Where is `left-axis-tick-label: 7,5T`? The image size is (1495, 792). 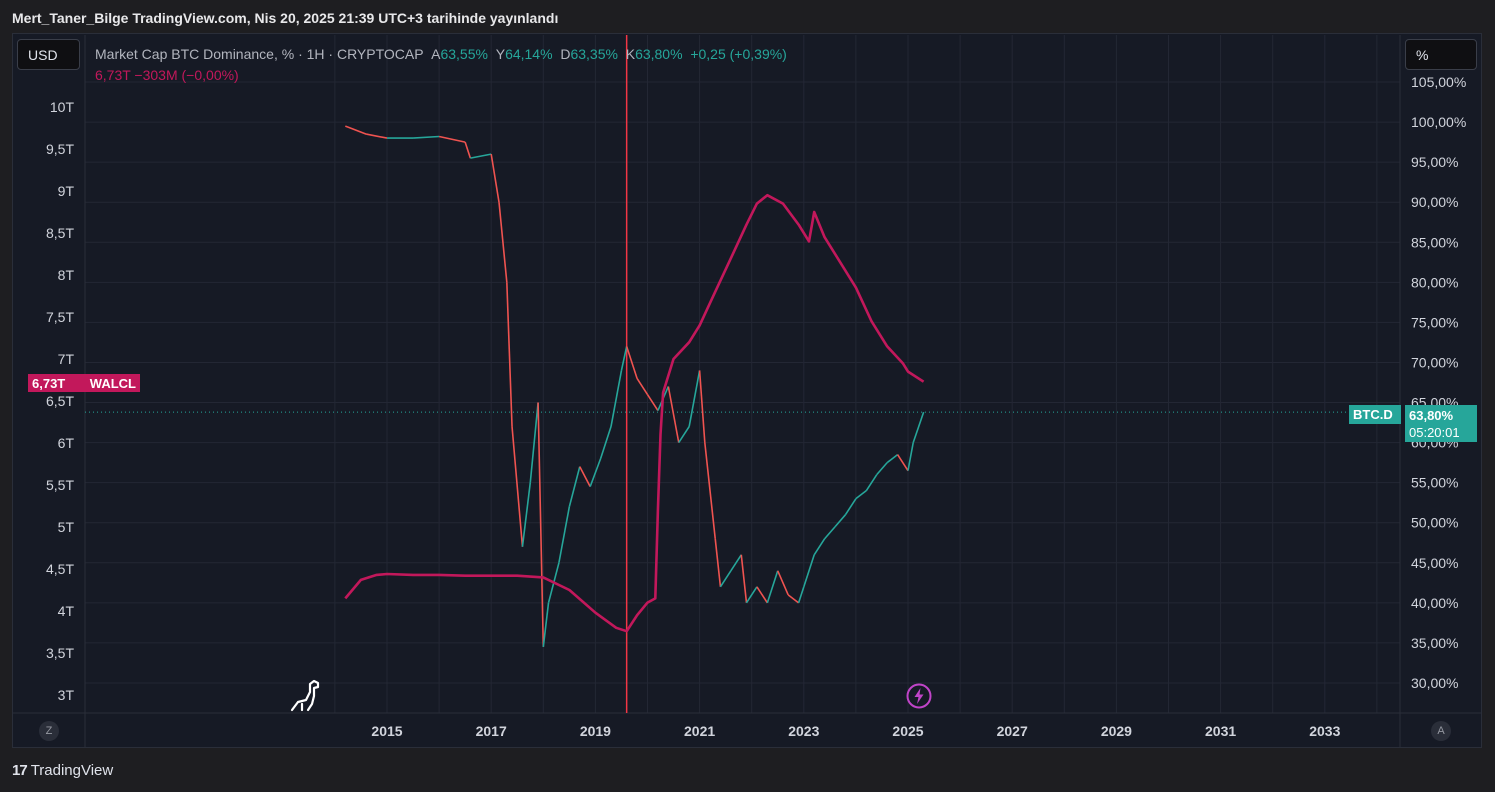
left-axis-tick-label: 7,5T is located at coordinates (60, 317).